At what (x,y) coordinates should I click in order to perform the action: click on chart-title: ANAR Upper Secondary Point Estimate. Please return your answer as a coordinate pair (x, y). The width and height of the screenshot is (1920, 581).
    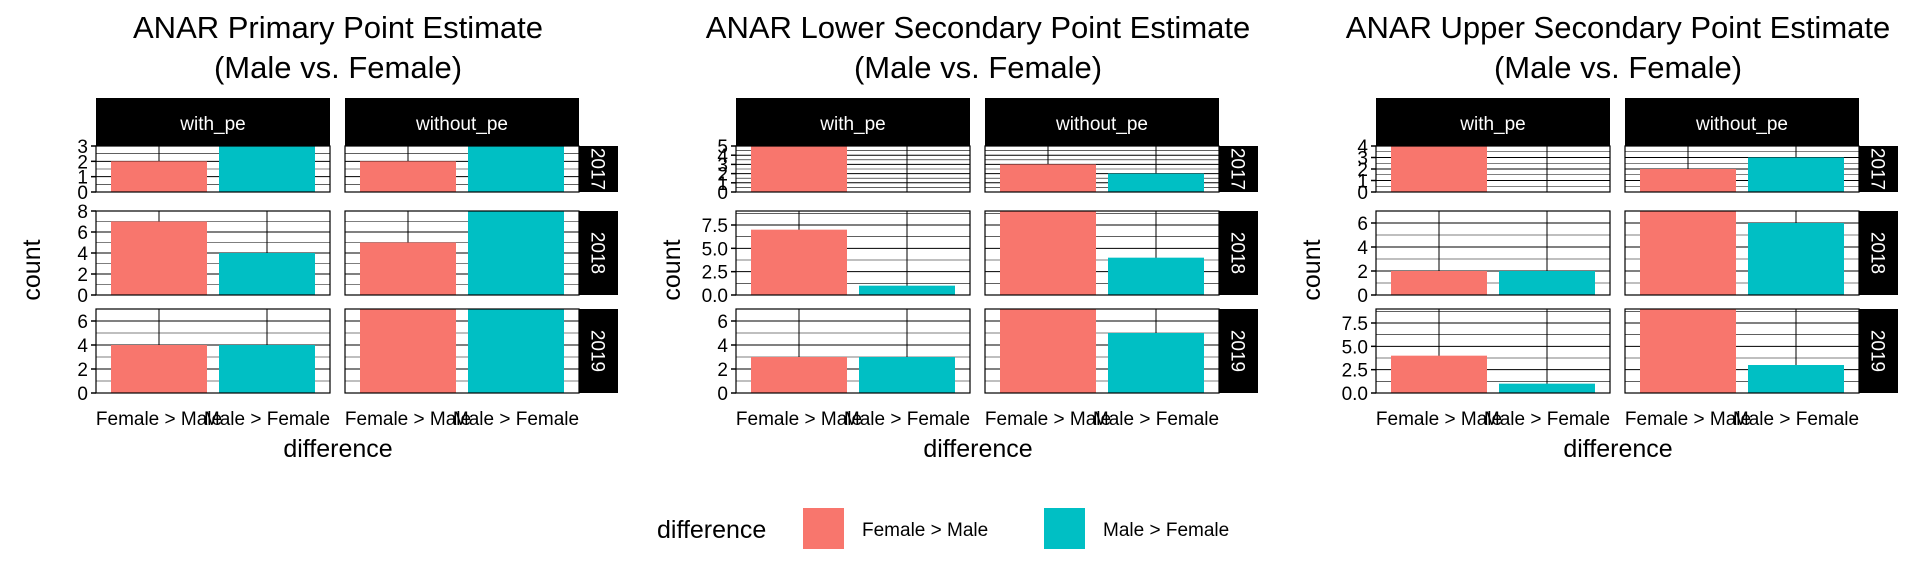
    Looking at the image, I should click on (1618, 27).